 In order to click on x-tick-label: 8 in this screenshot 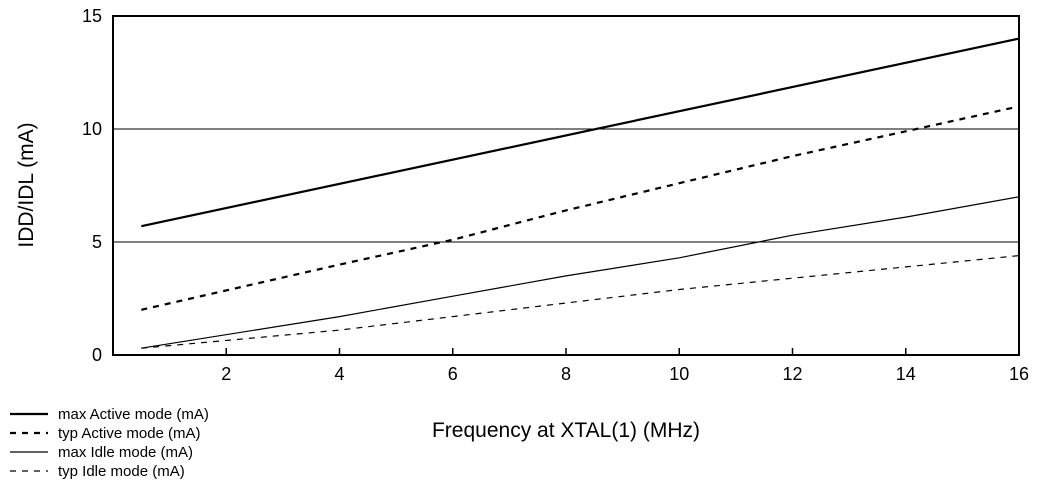, I will do `click(566, 374)`.